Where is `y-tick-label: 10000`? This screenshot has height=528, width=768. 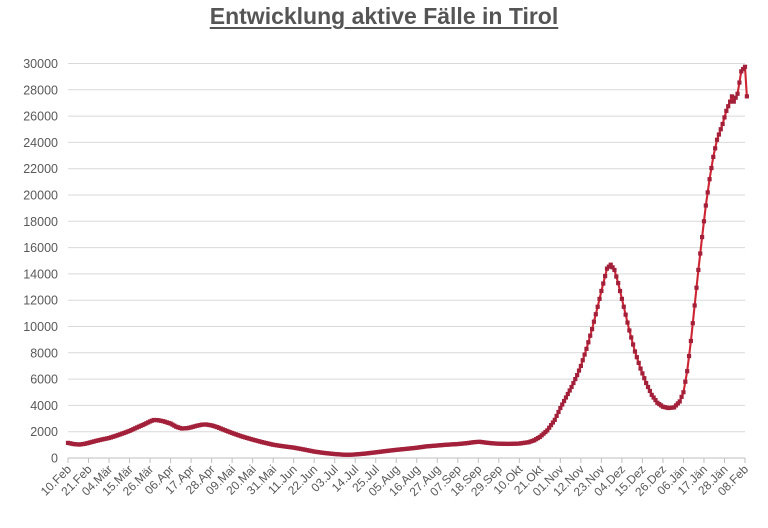
y-tick-label: 10000 is located at coordinates (40, 327).